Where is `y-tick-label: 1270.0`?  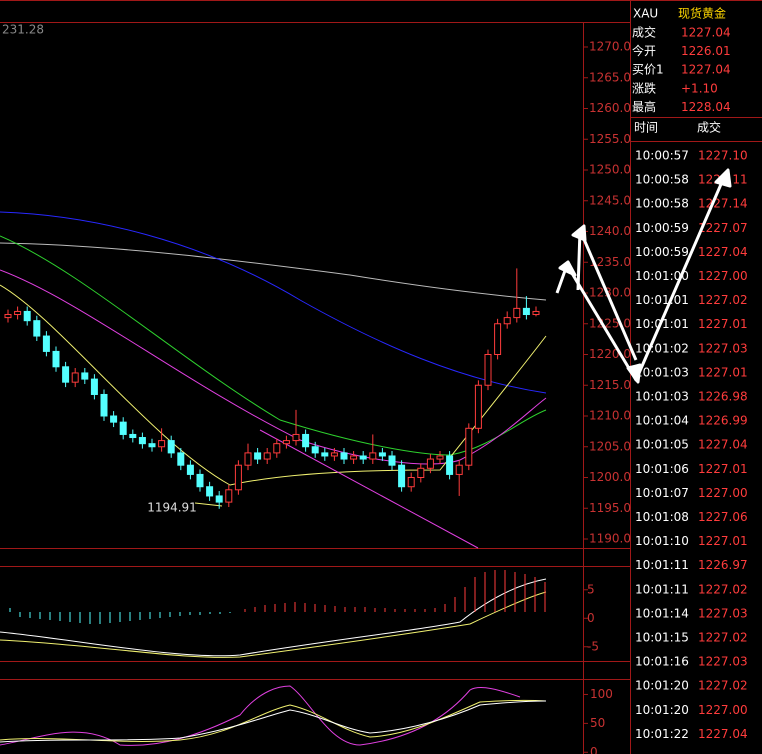 y-tick-label: 1270.0 is located at coordinates (610, 47).